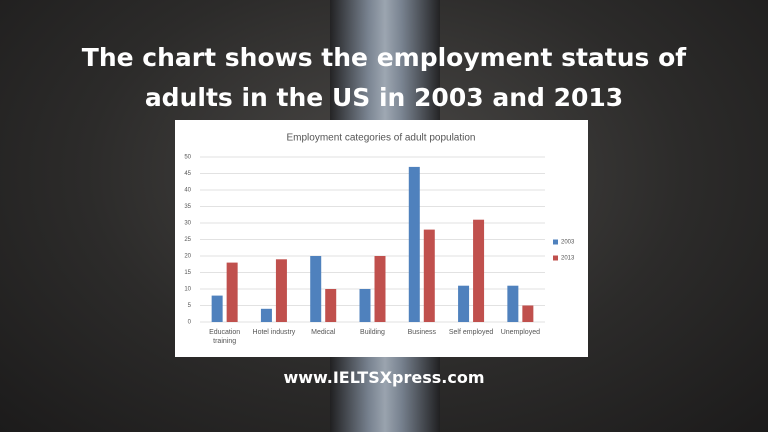  What do you see at coordinates (372, 332) in the screenshot?
I see `x-tick-label: Building` at bounding box center [372, 332].